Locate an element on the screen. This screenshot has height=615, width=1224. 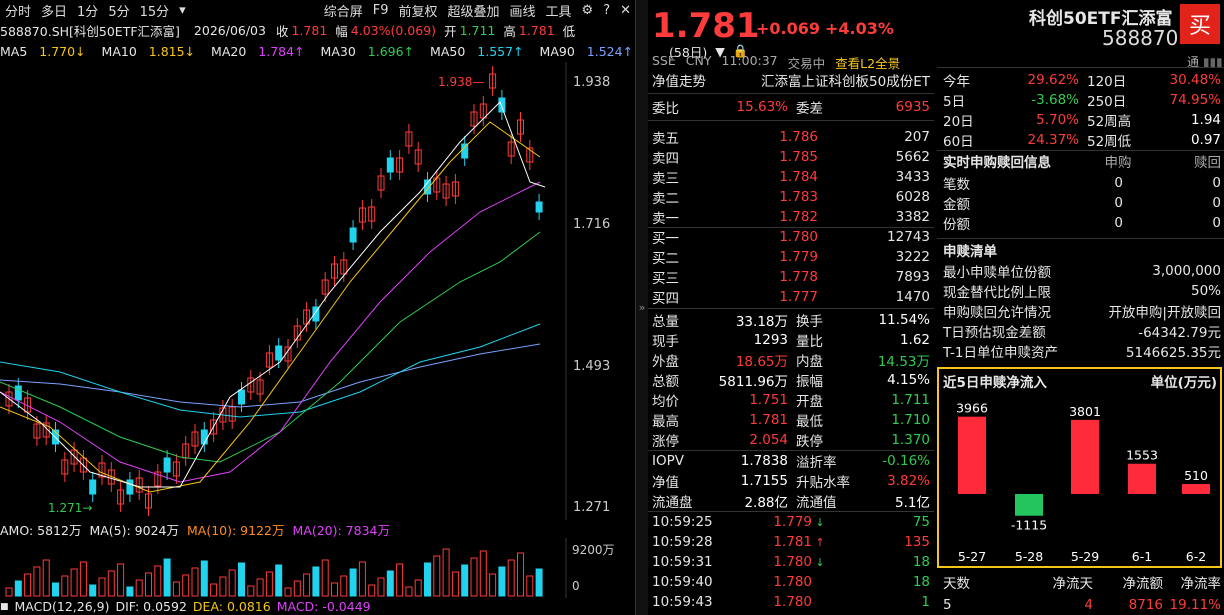
bid-price: 1.777 is located at coordinates (798, 297).